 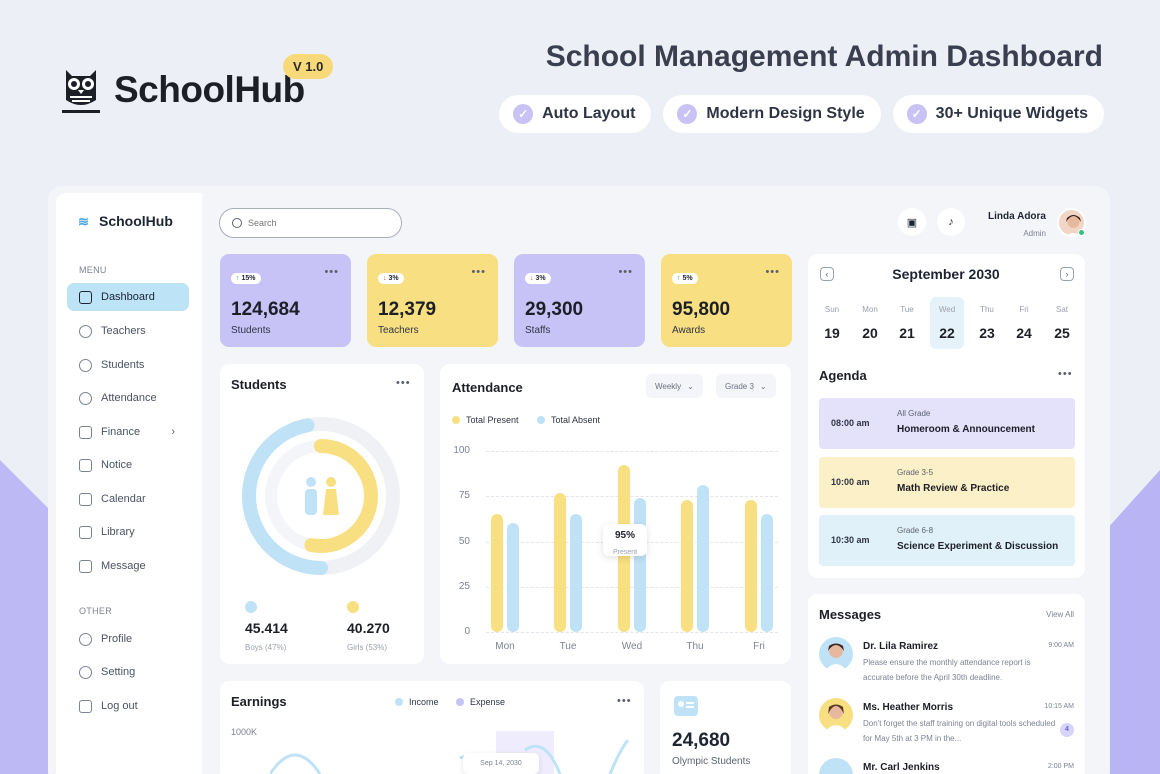 What do you see at coordinates (947, 482) in the screenshot?
I see `agenda-item: 10:00 am Grade 3-5 Math Review & Practice` at bounding box center [947, 482].